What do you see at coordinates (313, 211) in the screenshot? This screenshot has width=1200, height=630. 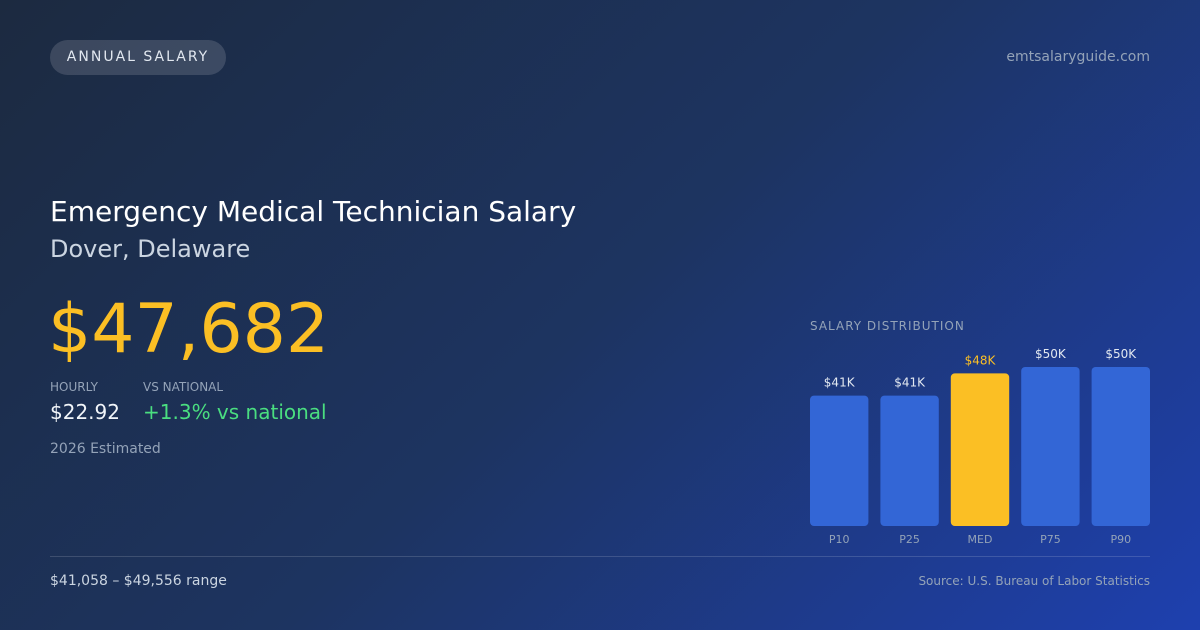 I see `title: Emergency Medical Technician Salary` at bounding box center [313, 211].